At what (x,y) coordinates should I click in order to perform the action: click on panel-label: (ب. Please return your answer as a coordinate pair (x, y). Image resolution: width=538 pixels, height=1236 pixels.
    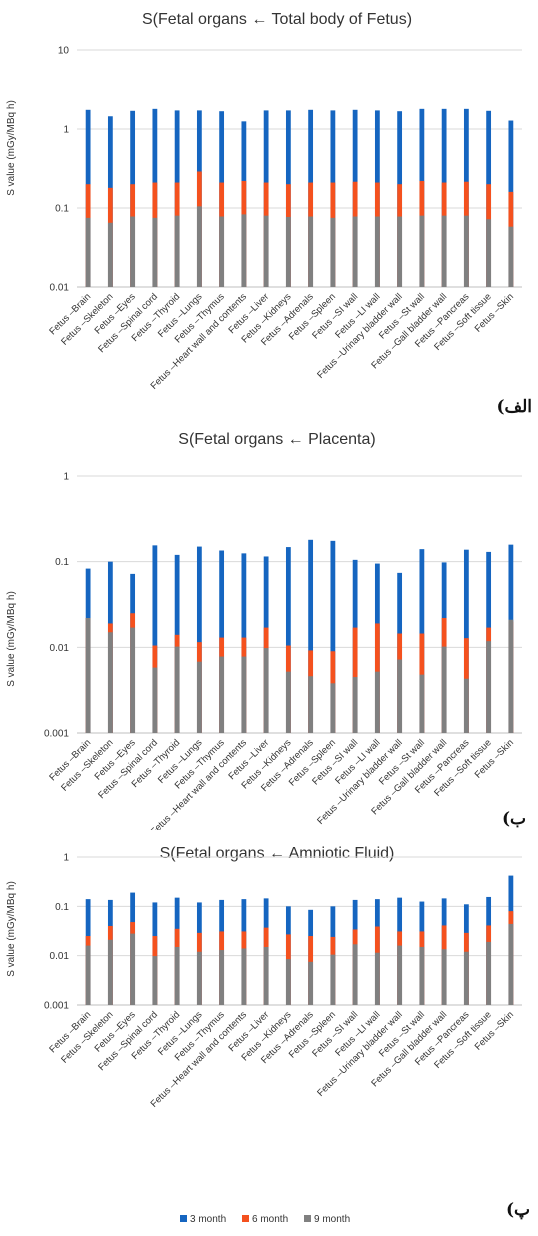
    Looking at the image, I should click on (514, 819).